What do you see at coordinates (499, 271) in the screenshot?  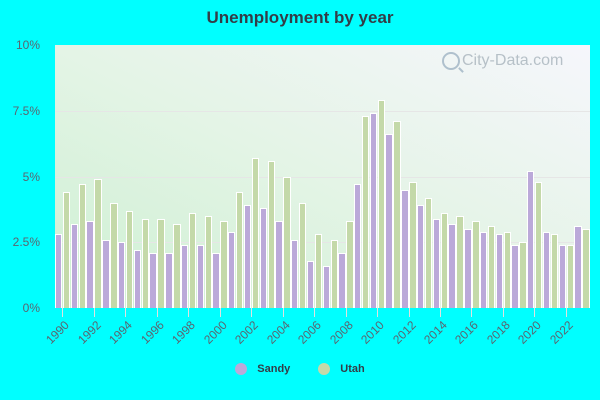 I see `bar-sandy-2018` at bounding box center [499, 271].